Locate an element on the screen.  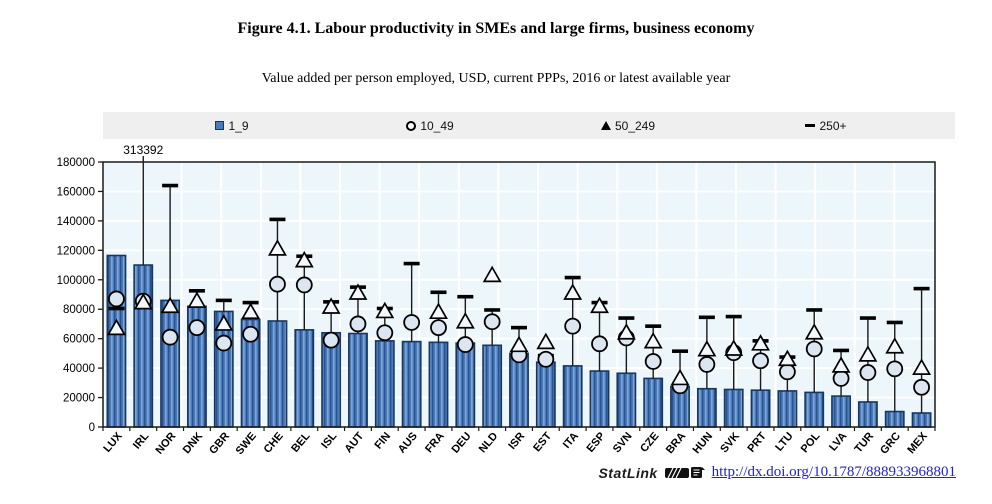
bar-IRL is located at coordinates (143, 346).